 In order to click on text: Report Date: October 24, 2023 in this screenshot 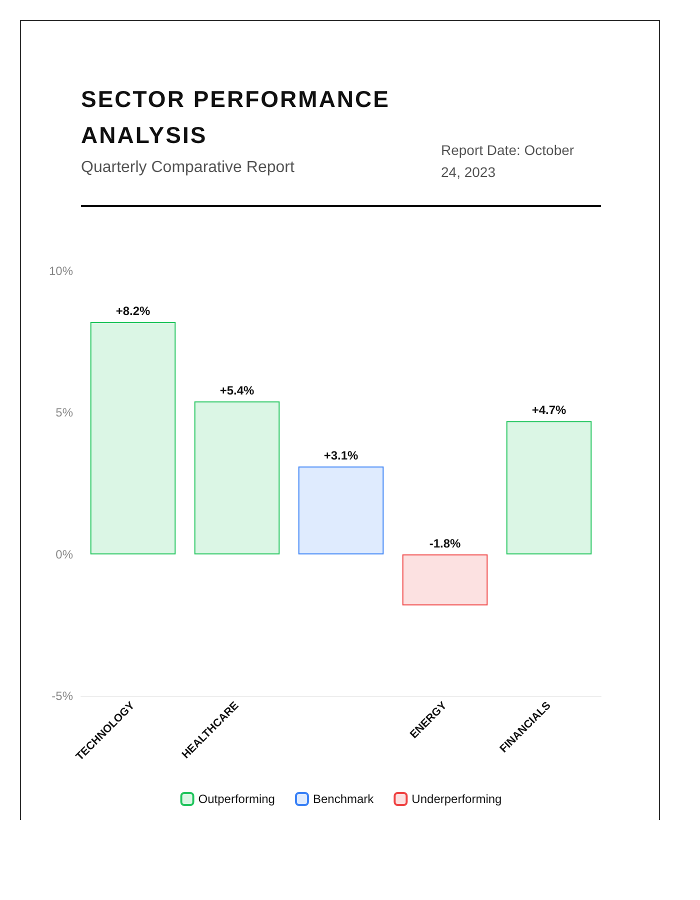, I will do `click(508, 161)`.